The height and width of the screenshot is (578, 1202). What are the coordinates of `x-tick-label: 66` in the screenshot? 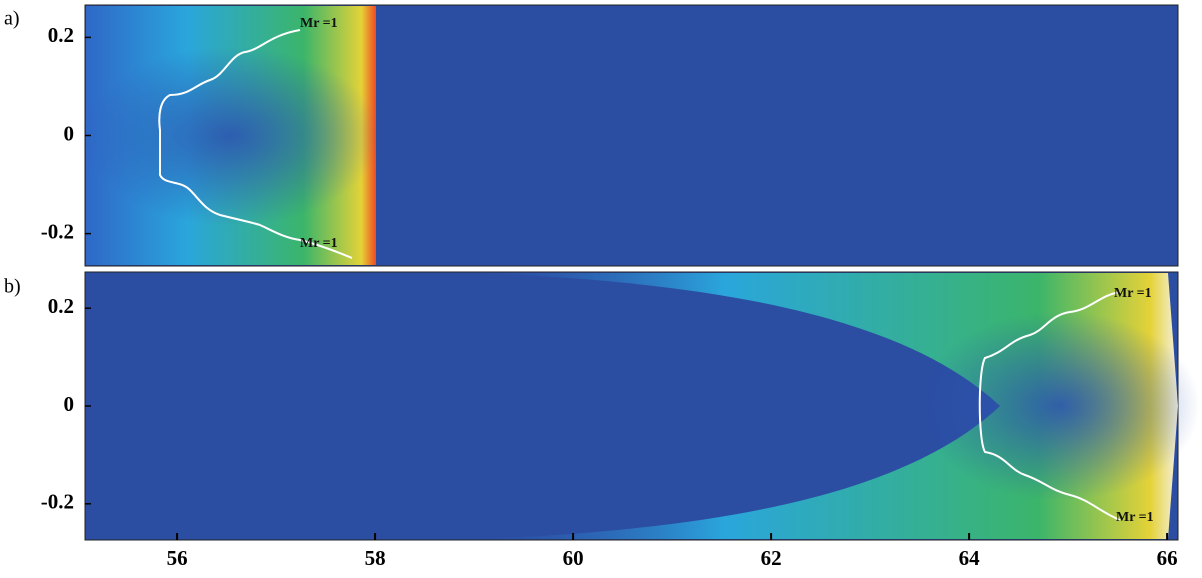 It's located at (1167, 558).